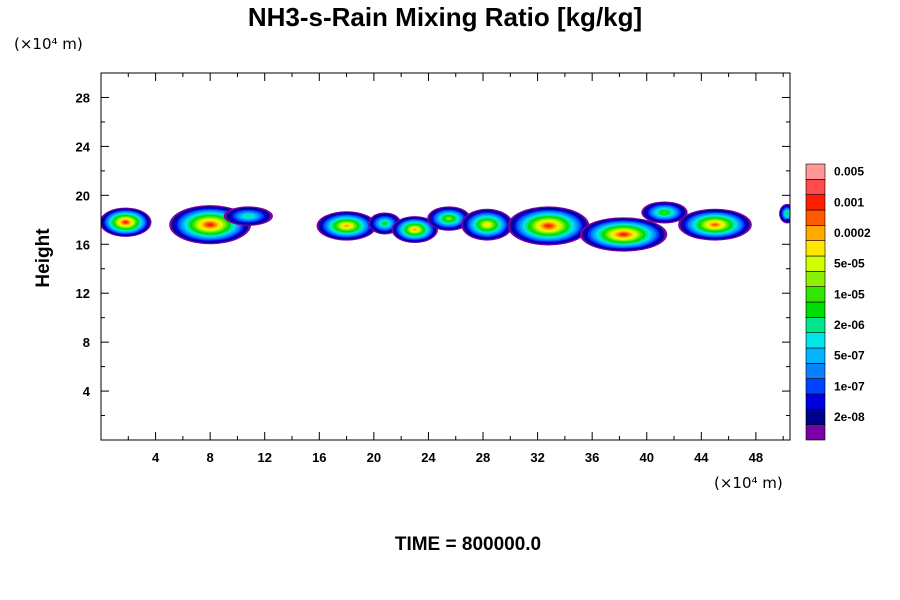 The image size is (900, 600). Describe the element at coordinates (849, 417) in the screenshot. I see `colorbar-label: 2e-08` at that location.